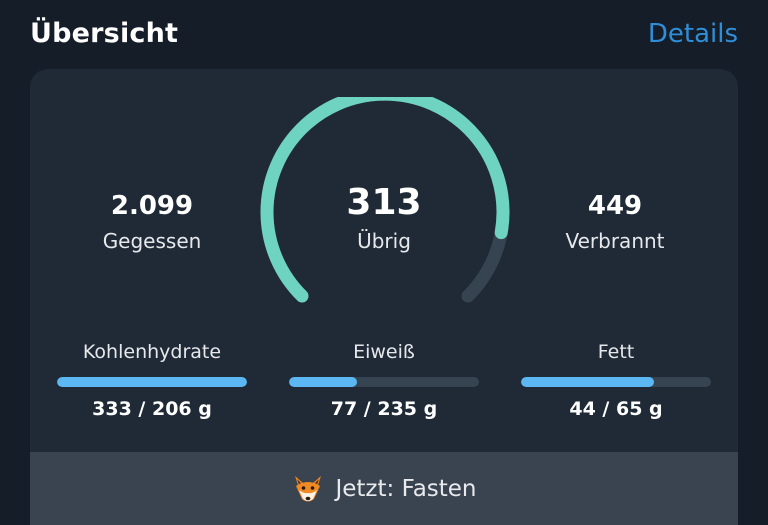  I want to click on remaining-stat: 313 Übrig, so click(384, 217).